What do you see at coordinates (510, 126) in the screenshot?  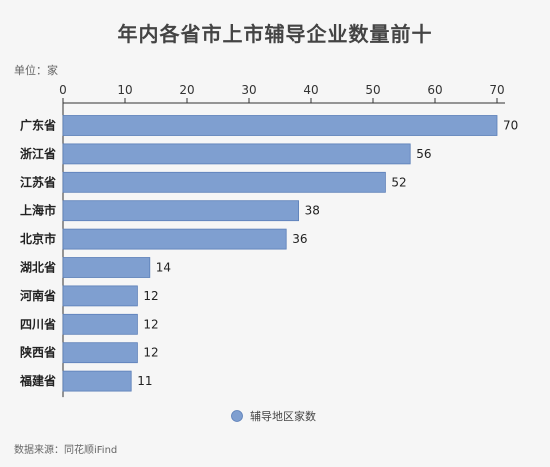 I see `data-label: 70` at bounding box center [510, 126].